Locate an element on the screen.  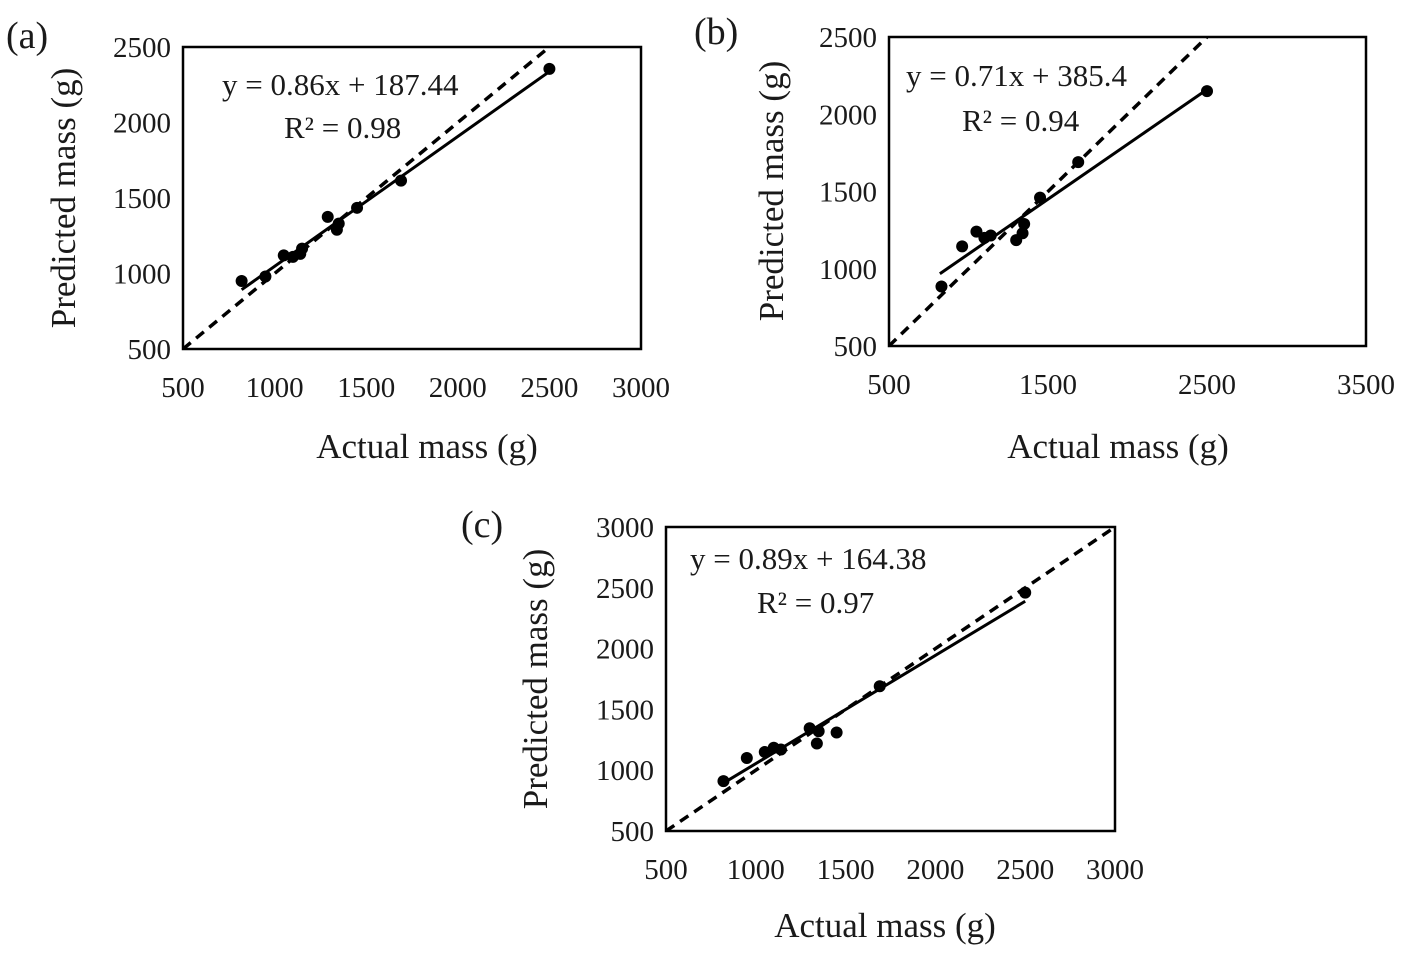
panel-label: (a) is located at coordinates (27, 36).